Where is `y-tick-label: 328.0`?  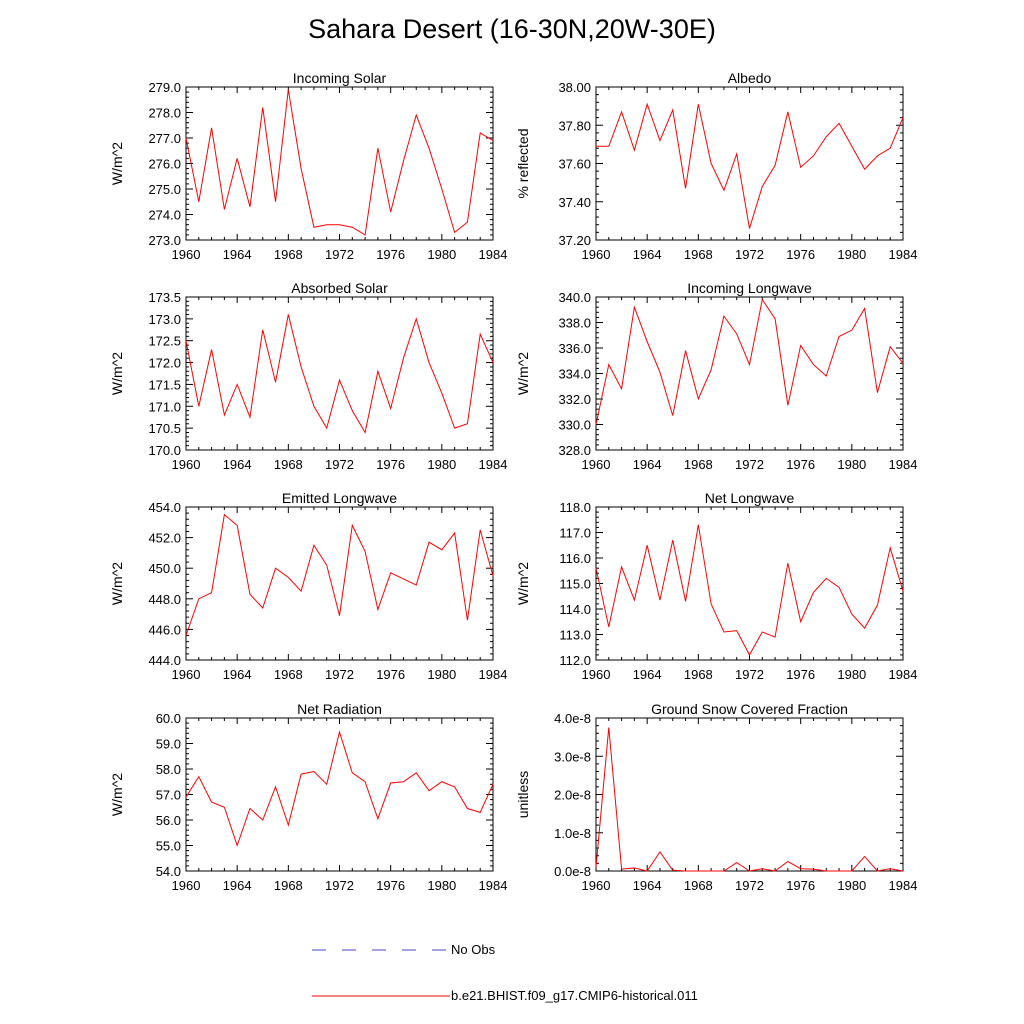 y-tick-label: 328.0 is located at coordinates (574, 450).